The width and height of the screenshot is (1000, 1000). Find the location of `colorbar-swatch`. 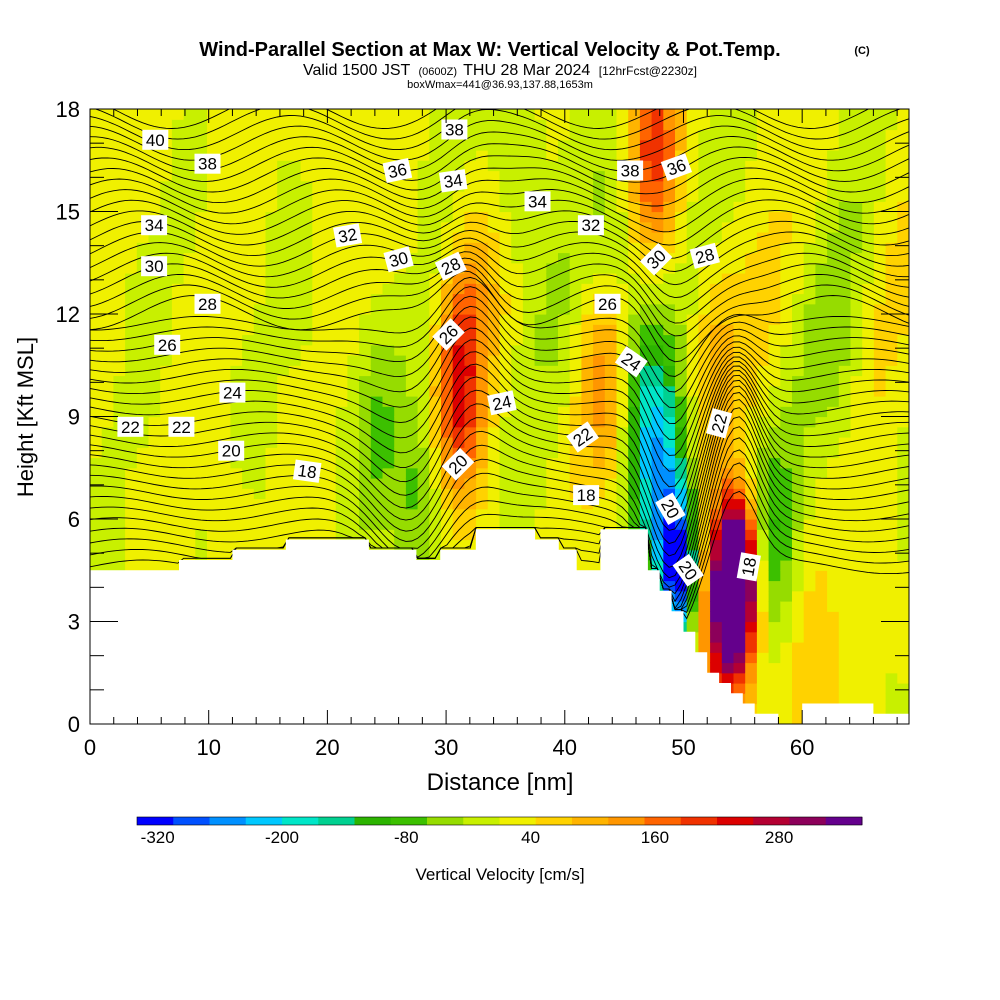

colorbar-swatch is located at coordinates (155, 821).